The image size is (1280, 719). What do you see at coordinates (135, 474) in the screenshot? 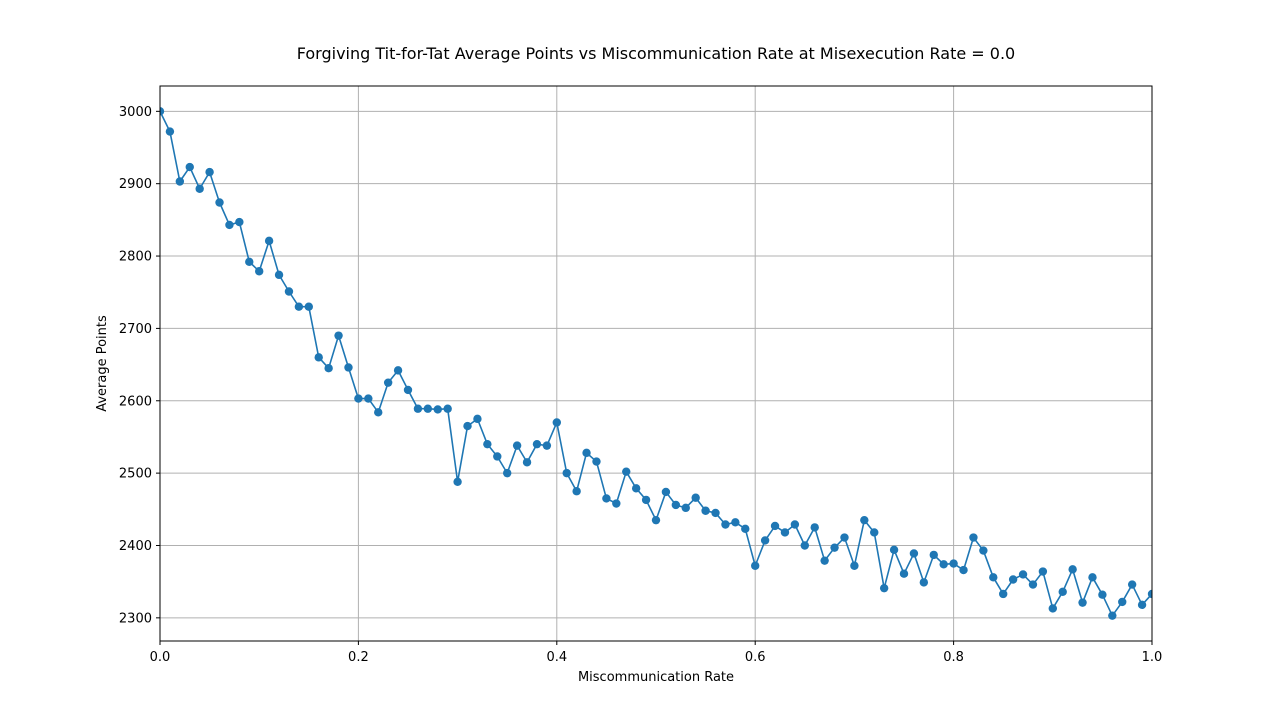
I see `y-tick-label: 2500` at bounding box center [135, 474].